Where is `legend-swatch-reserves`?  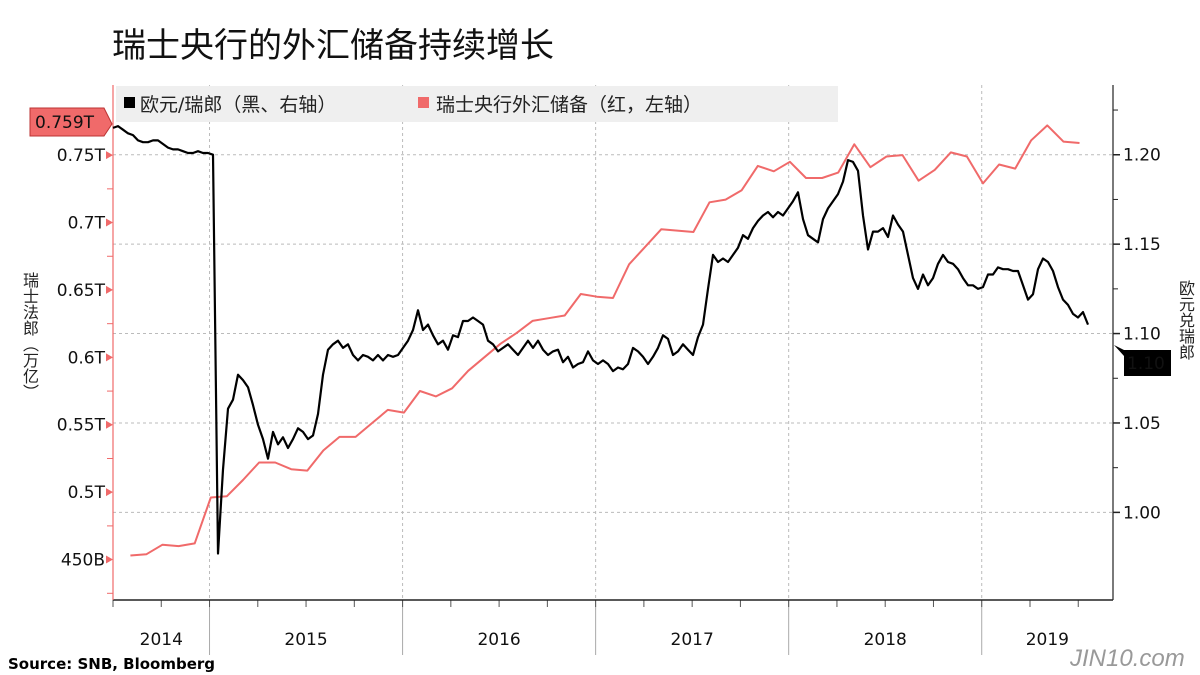 legend-swatch-reserves is located at coordinates (423, 102).